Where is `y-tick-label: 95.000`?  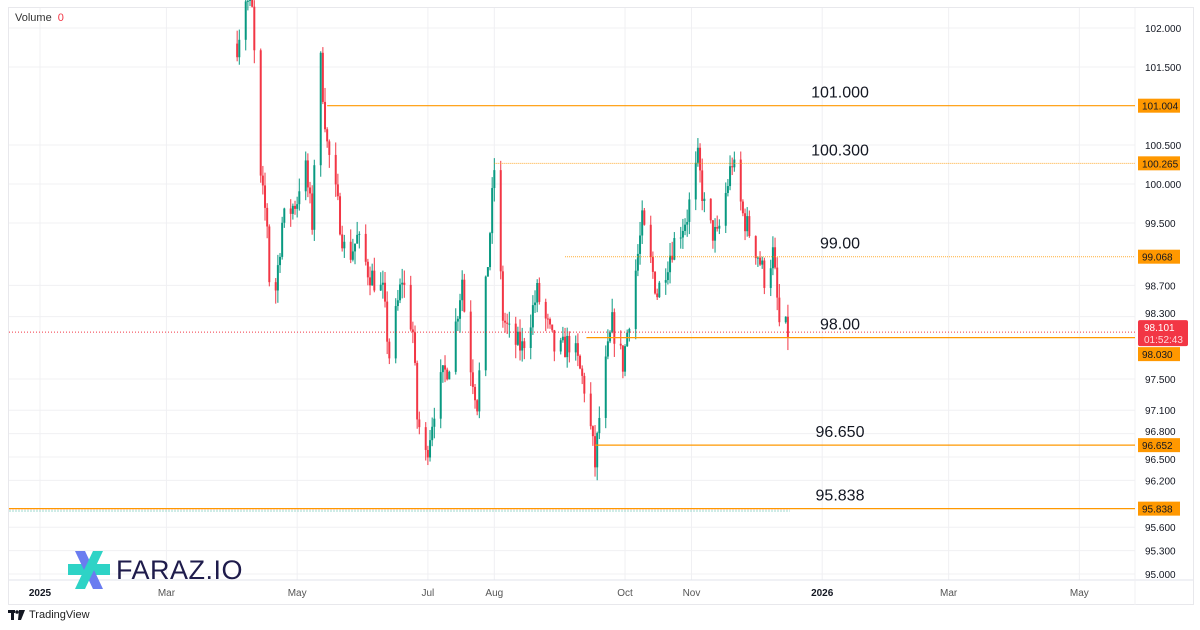 y-tick-label: 95.000 is located at coordinates (1160, 575).